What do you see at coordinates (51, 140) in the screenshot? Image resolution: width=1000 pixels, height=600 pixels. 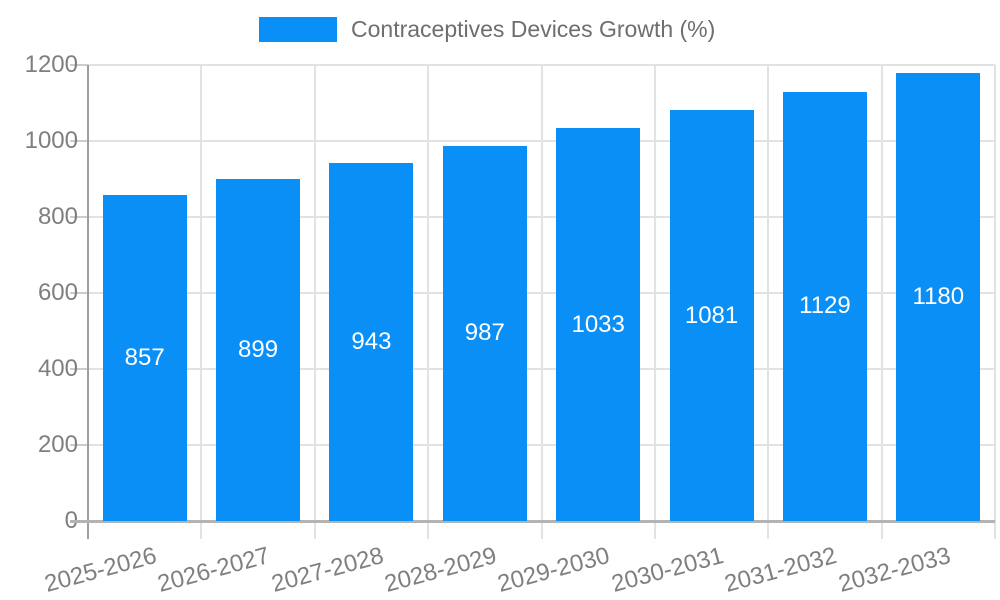 I see `y-axis-label: 1000` at bounding box center [51, 140].